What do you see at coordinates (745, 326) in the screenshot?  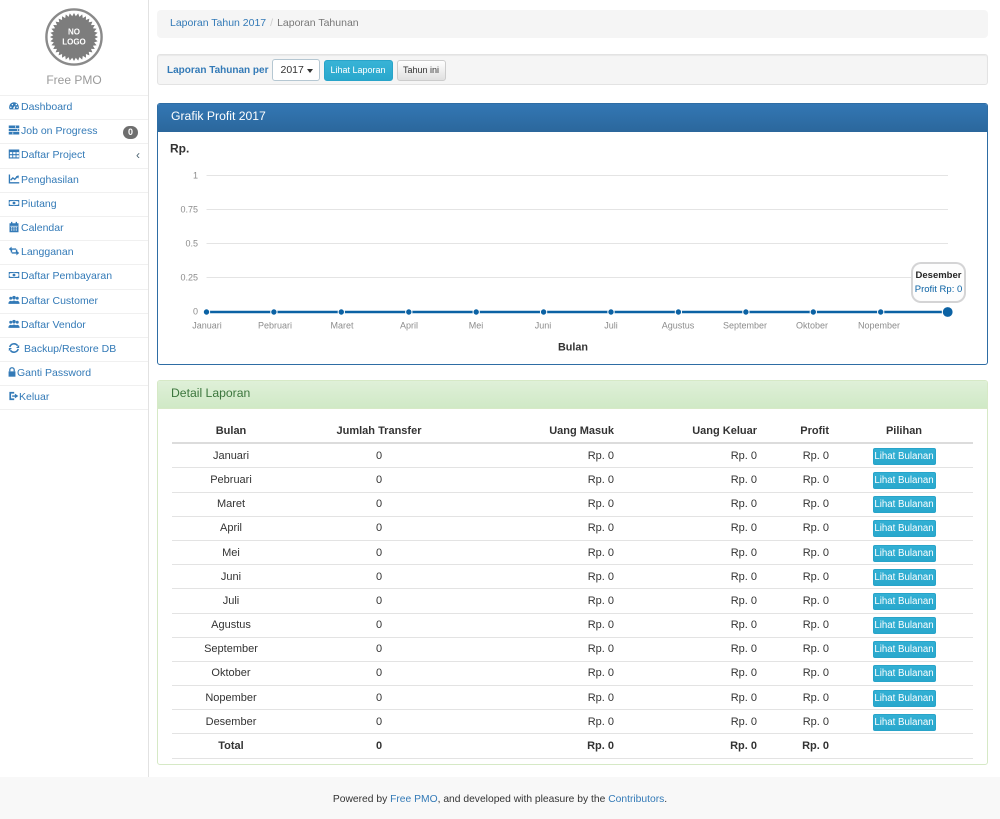 I see `svg-text: September` at bounding box center [745, 326].